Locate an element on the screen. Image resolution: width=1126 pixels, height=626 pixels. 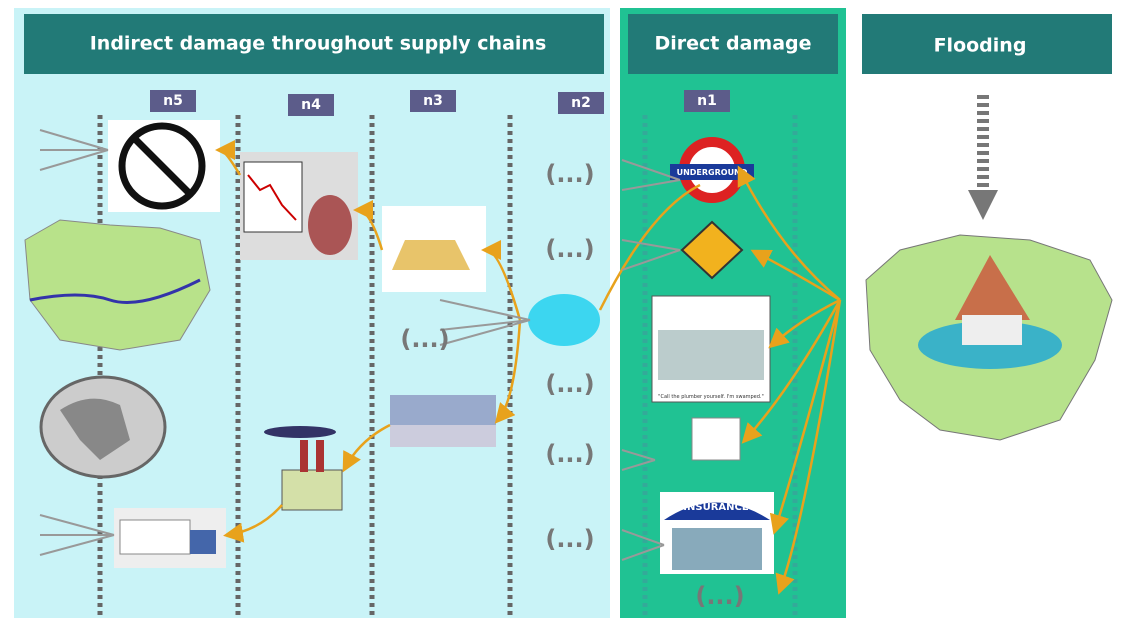
level-label: n2 is located at coordinates (581, 103).